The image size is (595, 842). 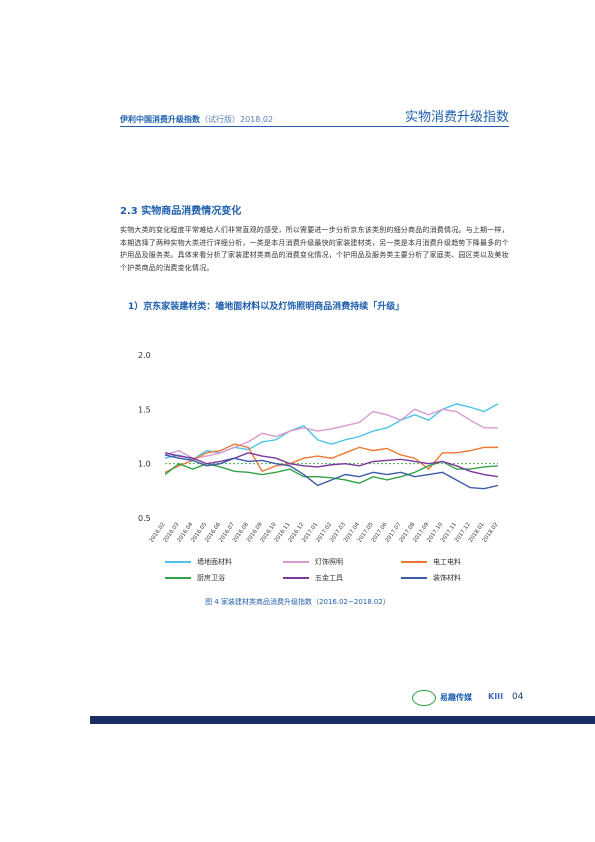 What do you see at coordinates (266, 307) in the screenshot?
I see `chart-subtitle: 1）京东家装建材类：墙地面材料以及灯饰照明商品消费持续「升级」` at bounding box center [266, 307].